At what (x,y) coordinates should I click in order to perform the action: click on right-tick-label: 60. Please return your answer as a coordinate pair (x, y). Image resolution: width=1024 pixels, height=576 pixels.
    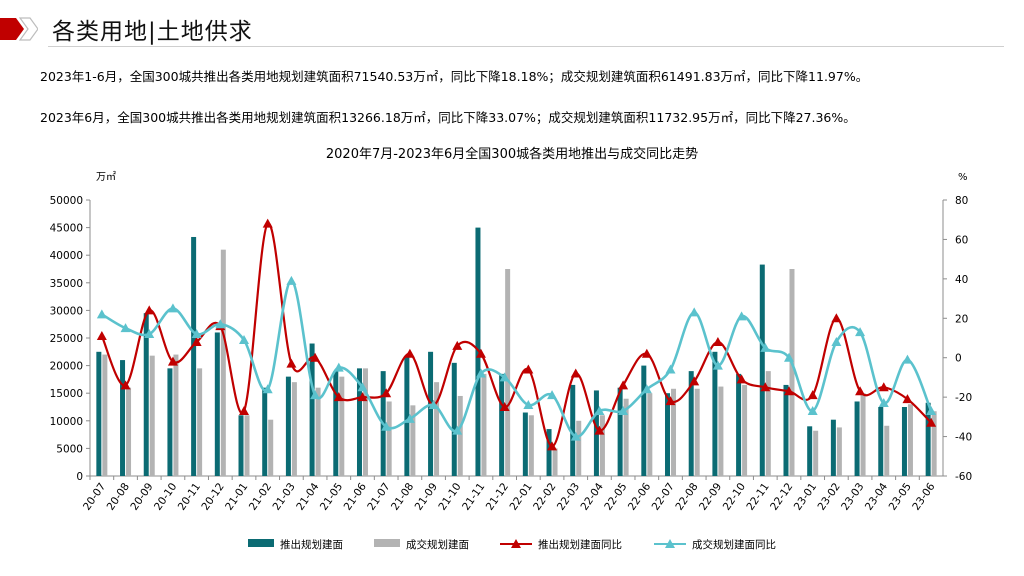
    Looking at the image, I should click on (961, 240).